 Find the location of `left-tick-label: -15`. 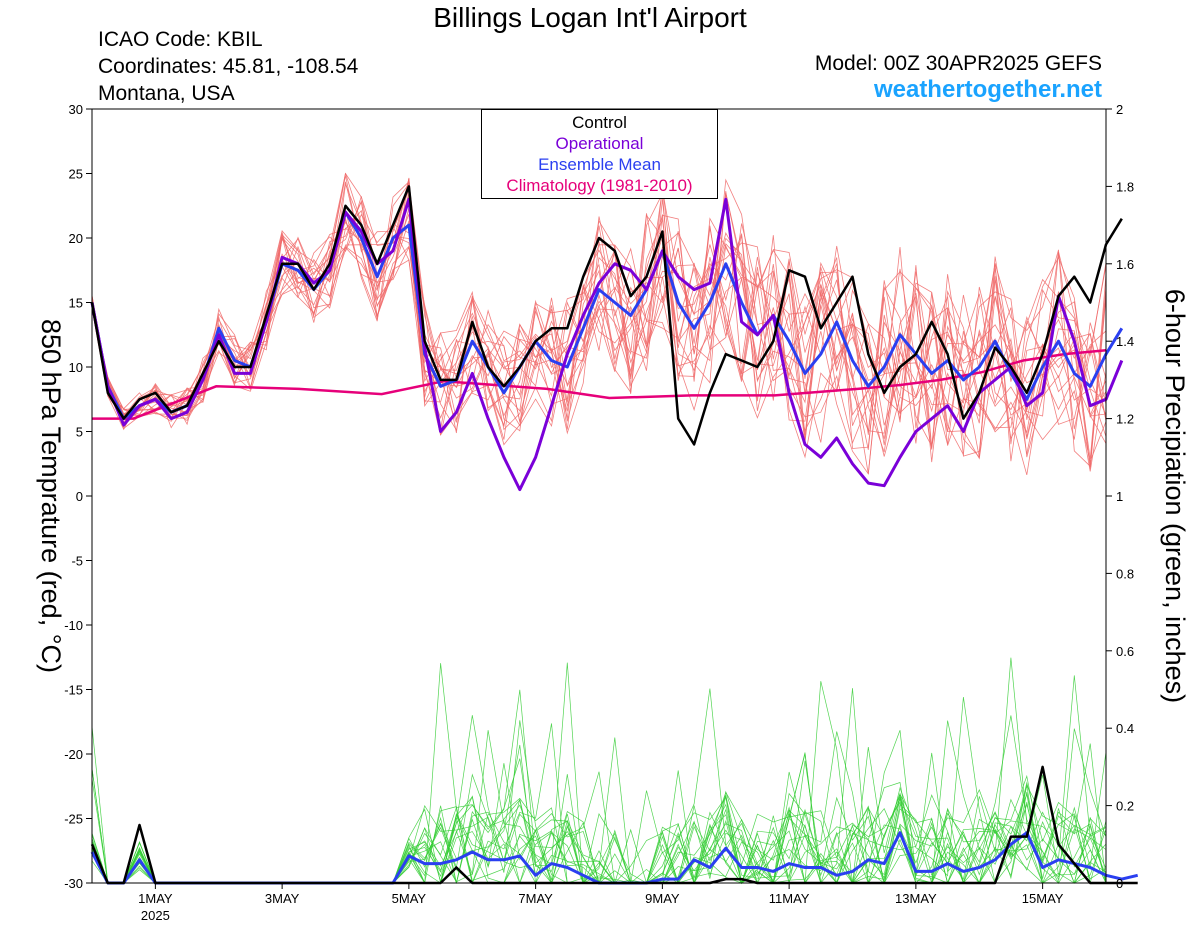

left-tick-label: -15 is located at coordinates (73, 690).